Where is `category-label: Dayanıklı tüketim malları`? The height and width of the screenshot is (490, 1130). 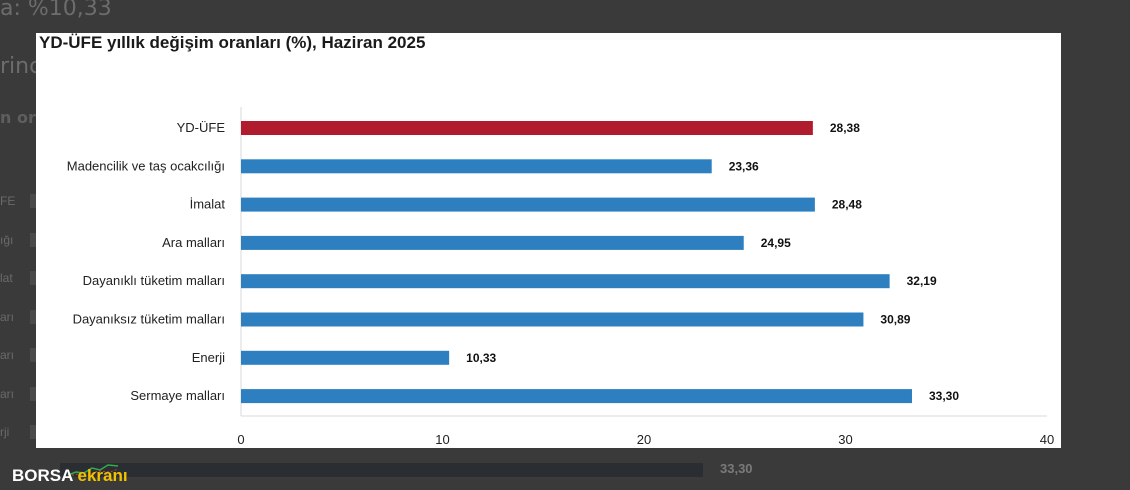
category-label: Dayanıklı tüketim malları is located at coordinates (154, 280).